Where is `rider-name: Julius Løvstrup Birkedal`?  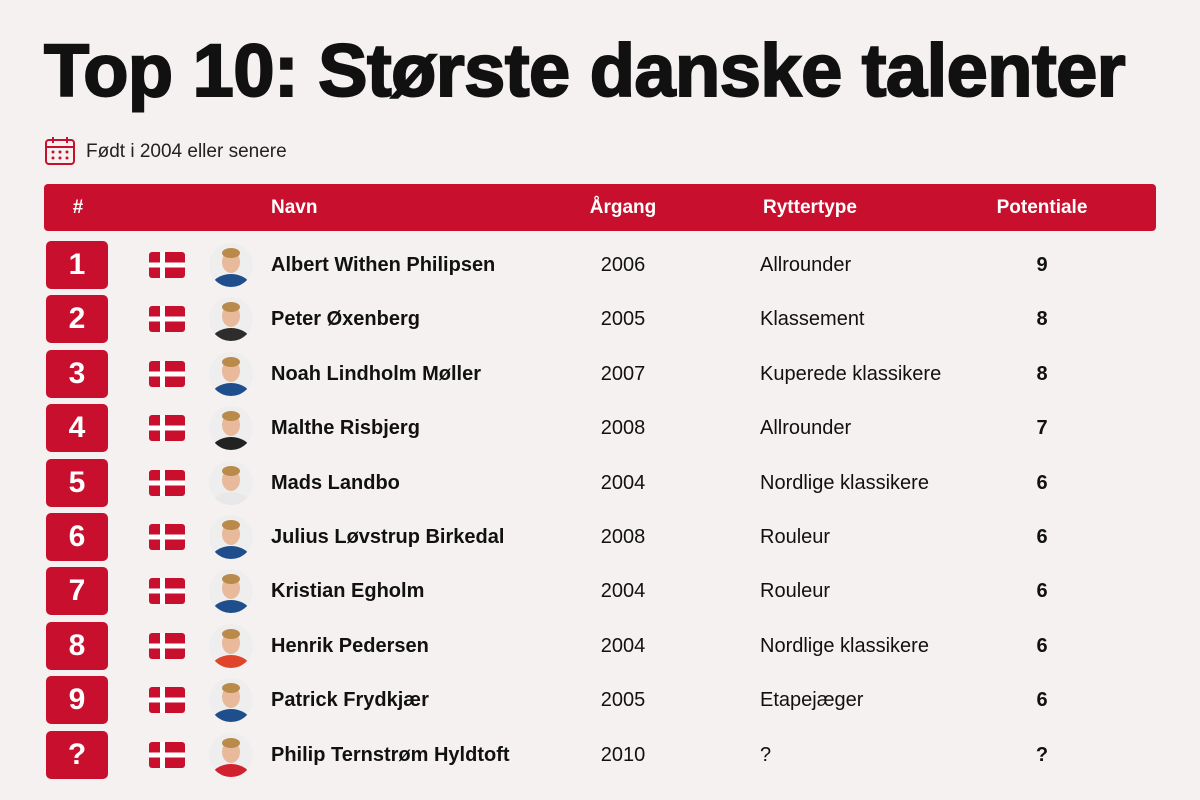 rider-name: Julius Løvstrup Birkedal is located at coordinates (388, 537).